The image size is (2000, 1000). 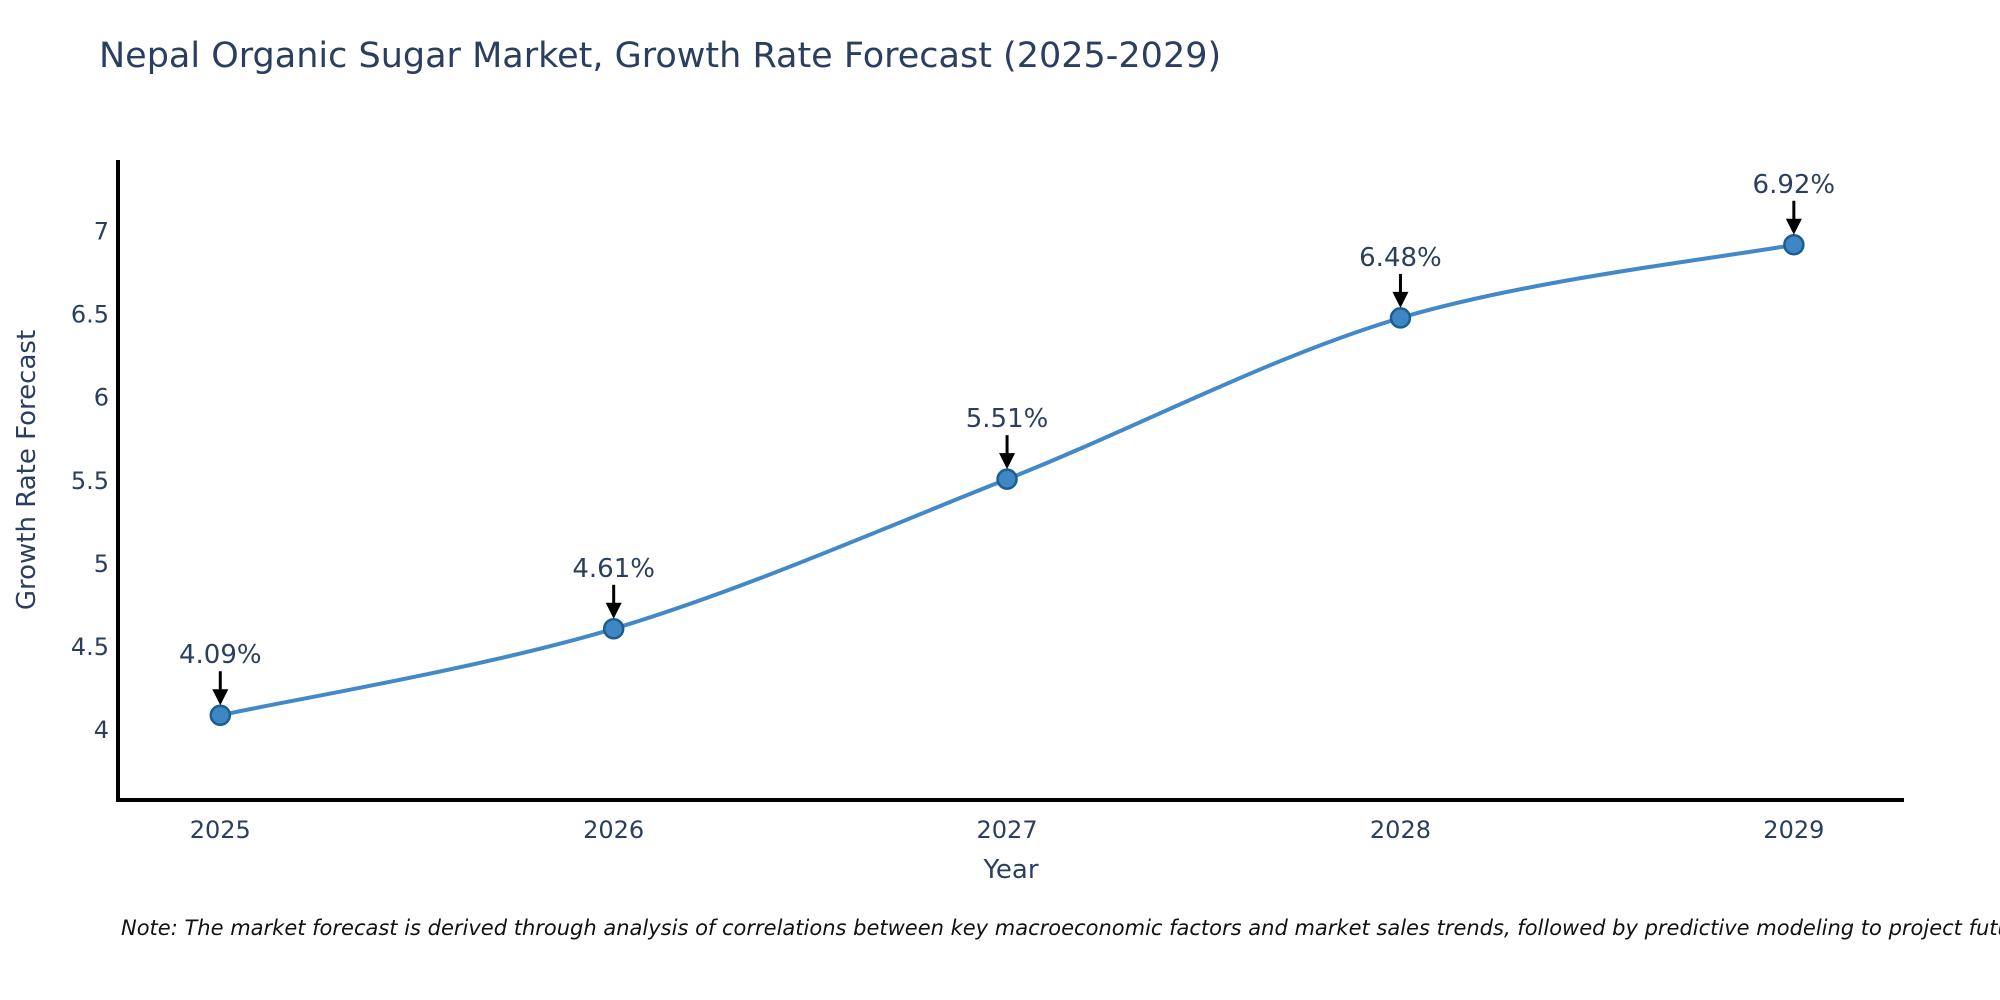 What do you see at coordinates (1011, 870) in the screenshot?
I see `x-axis-title: Year` at bounding box center [1011, 870].